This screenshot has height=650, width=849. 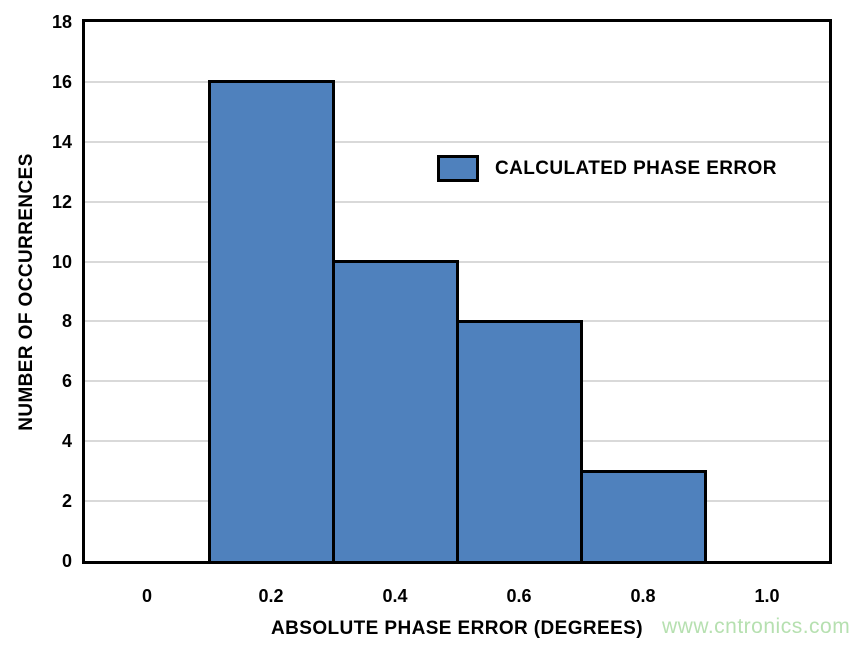 What do you see at coordinates (458, 168) in the screenshot?
I see `legend-swatch-icon` at bounding box center [458, 168].